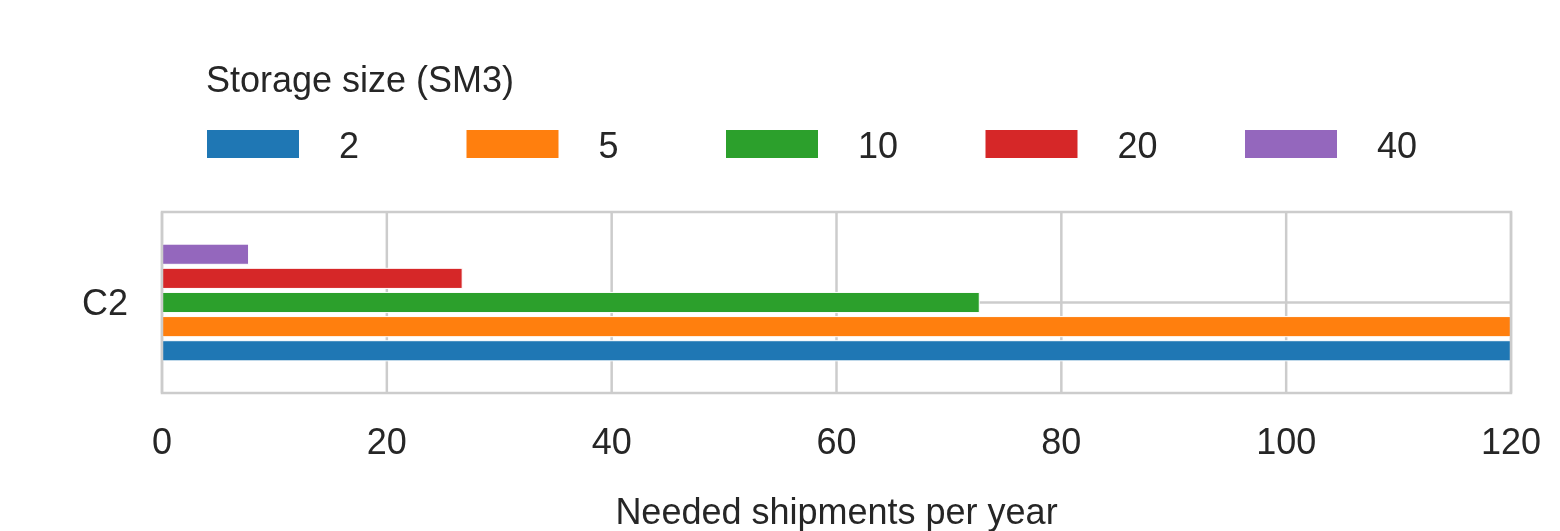 This screenshot has height=531, width=1560. I want to click on x-tick-label: 0, so click(162, 441).